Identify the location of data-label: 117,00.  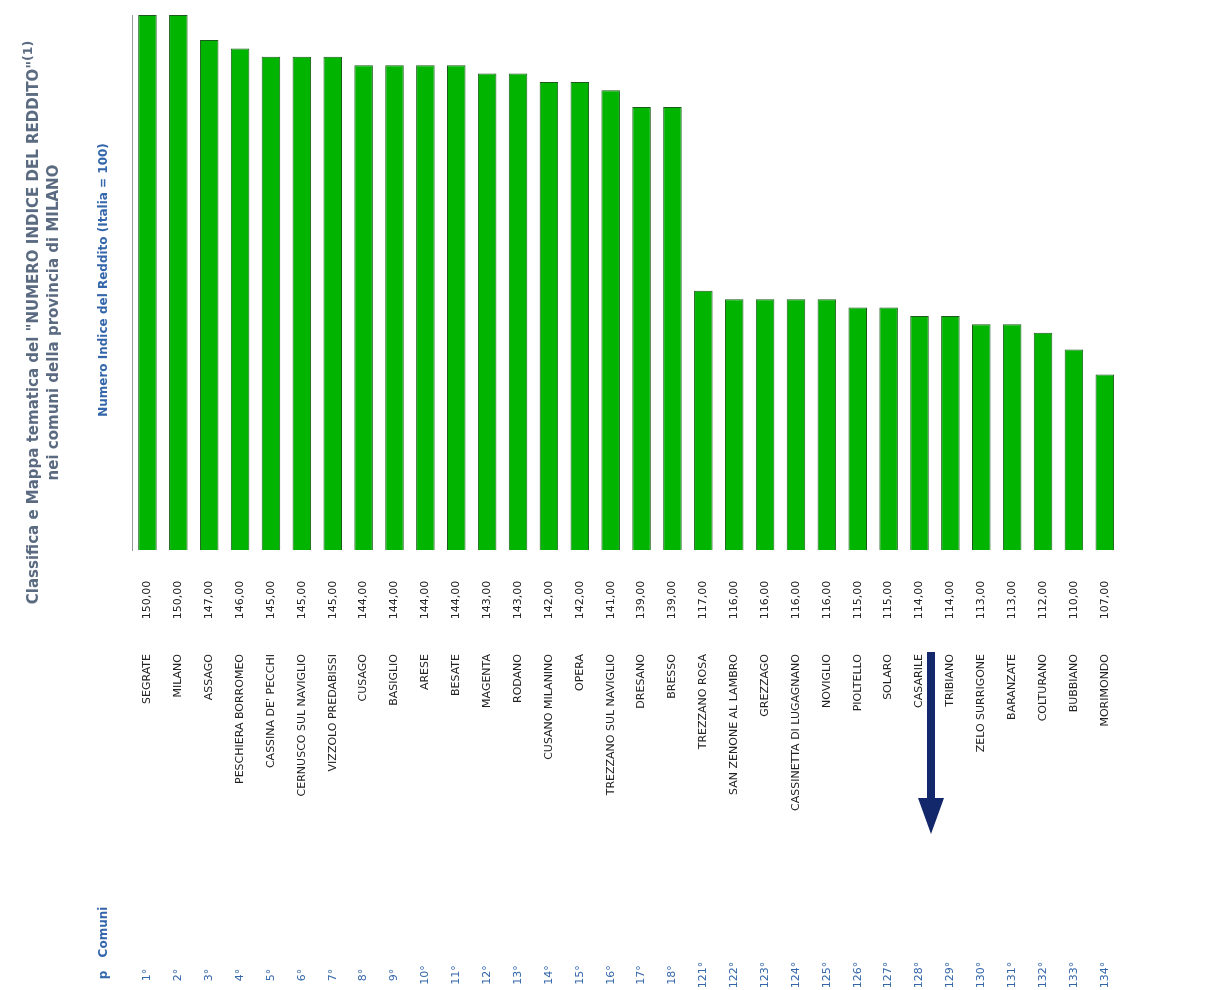
(703, 600).